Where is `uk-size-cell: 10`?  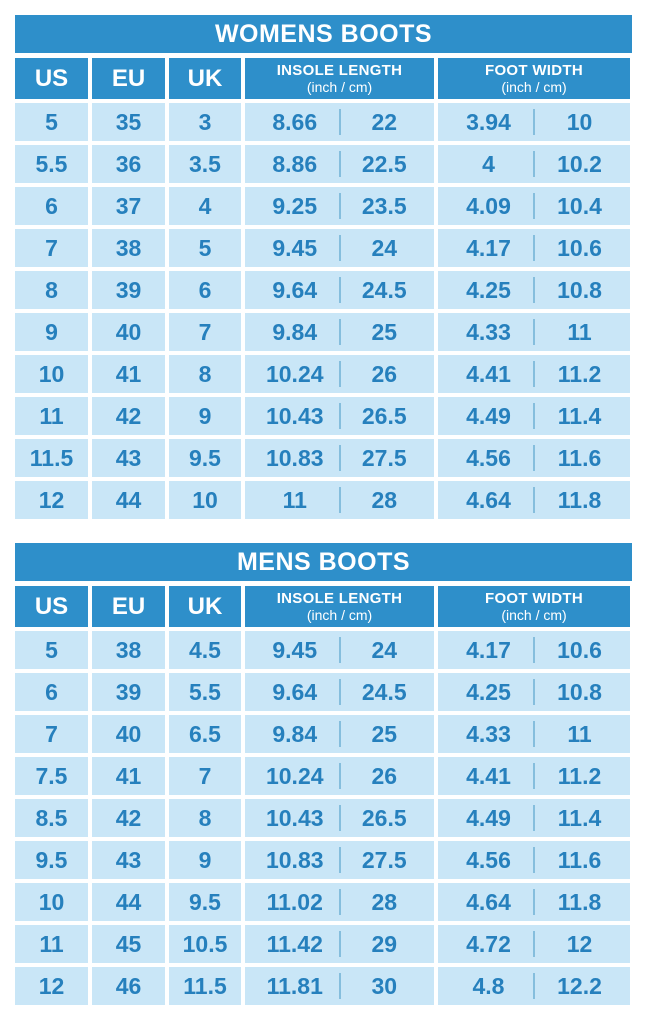 uk-size-cell: 10 is located at coordinates (205, 500).